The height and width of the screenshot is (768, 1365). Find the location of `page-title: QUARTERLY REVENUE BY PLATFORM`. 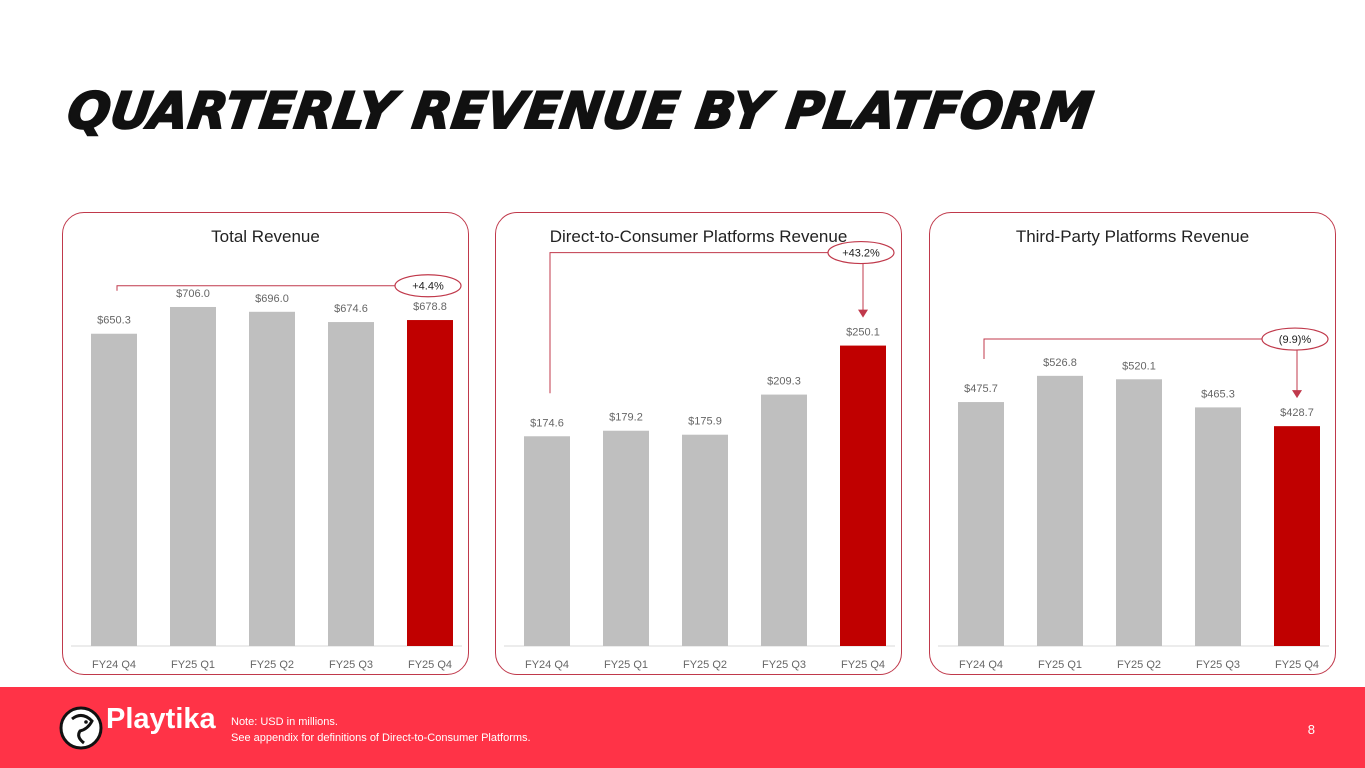

page-title: QUARTERLY REVENUE BY PLATFORM is located at coordinates (580, 111).